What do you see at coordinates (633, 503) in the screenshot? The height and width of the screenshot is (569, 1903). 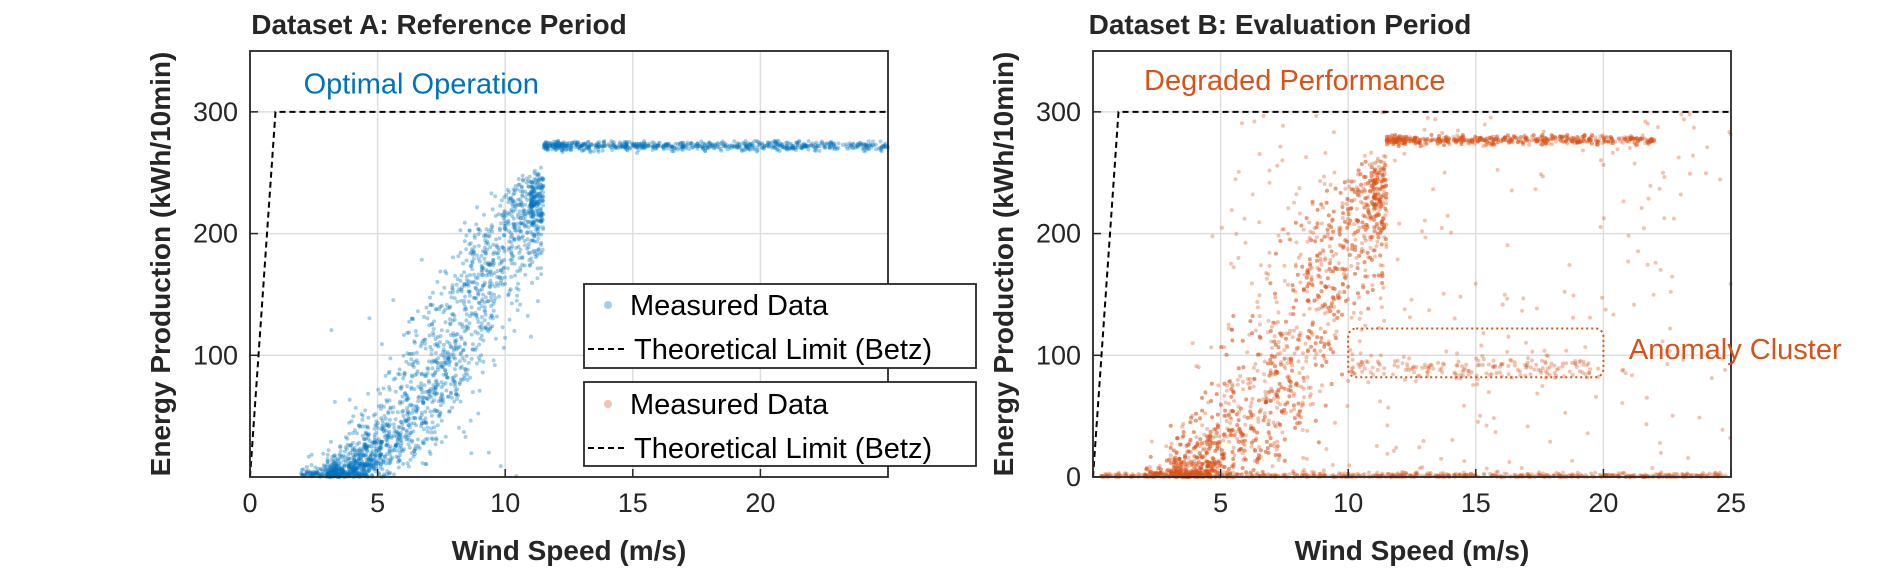 I see `x-tick-label: 15` at bounding box center [633, 503].